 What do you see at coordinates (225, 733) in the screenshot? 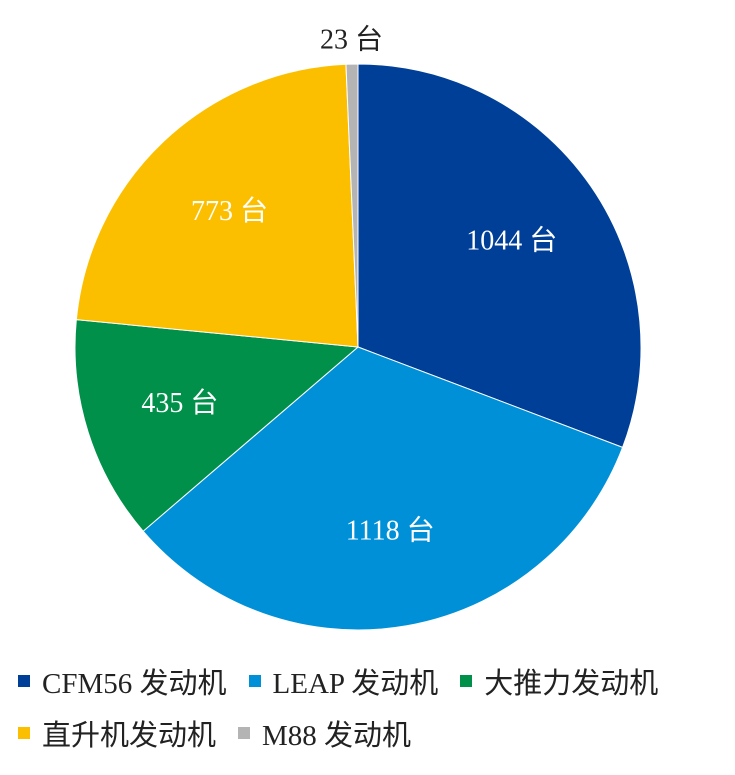
I see `legend-row: 直升机发动机 M88 发动机` at bounding box center [225, 733].